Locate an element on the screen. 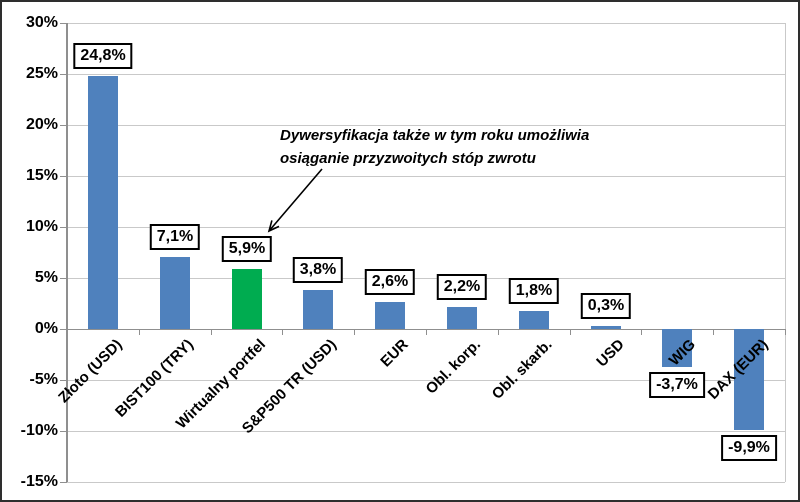 The height and width of the screenshot is (502, 800). value-label: 2,6% is located at coordinates (390, 282).